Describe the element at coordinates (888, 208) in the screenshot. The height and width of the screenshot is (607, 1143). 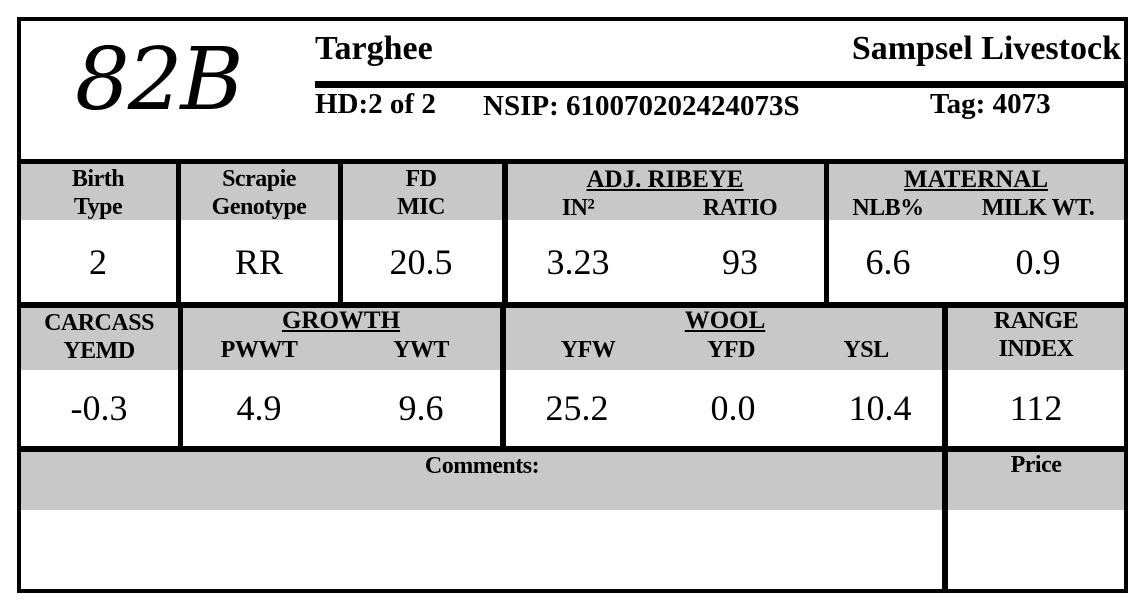
I see `column-header: NLB%` at that location.